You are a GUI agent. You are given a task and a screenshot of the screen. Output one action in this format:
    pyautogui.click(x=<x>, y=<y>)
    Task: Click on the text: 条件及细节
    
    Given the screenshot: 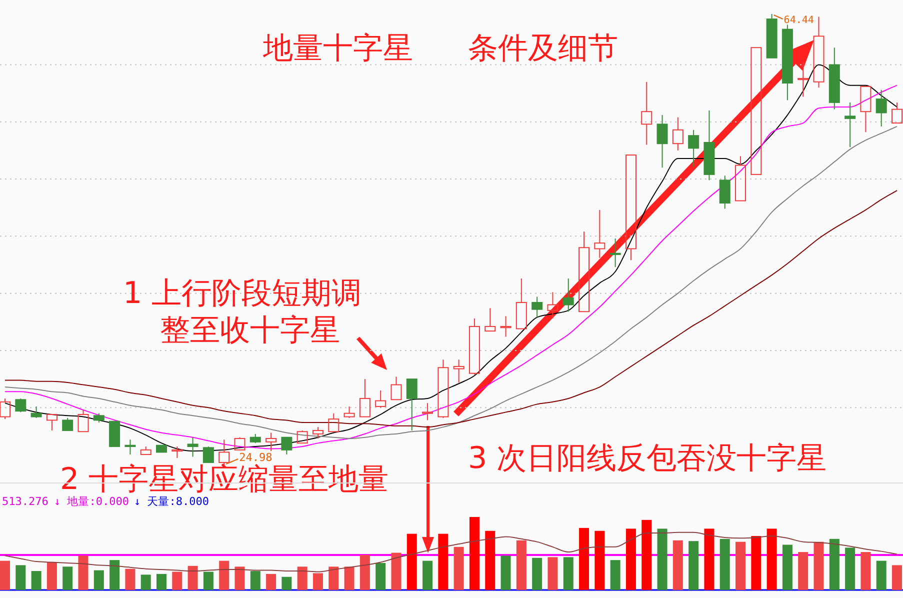 What is the action you would take?
    pyautogui.click(x=543, y=48)
    